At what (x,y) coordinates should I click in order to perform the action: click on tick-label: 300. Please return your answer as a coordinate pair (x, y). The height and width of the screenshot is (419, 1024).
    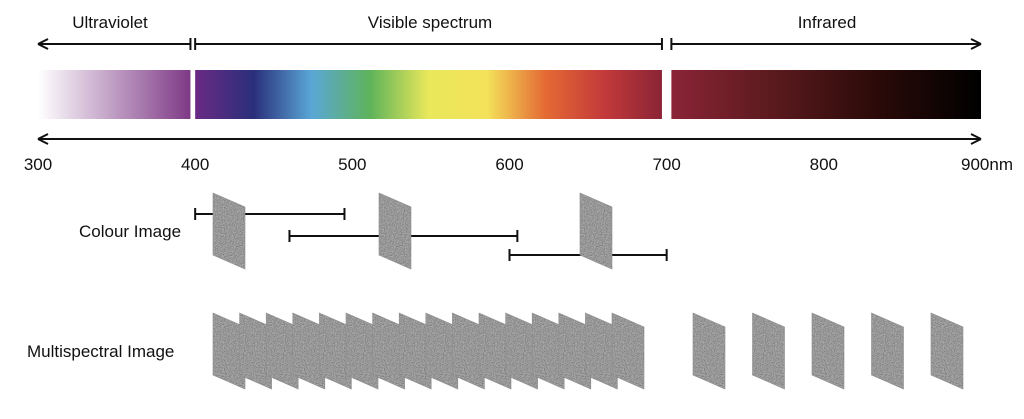
    Looking at the image, I should click on (38, 164).